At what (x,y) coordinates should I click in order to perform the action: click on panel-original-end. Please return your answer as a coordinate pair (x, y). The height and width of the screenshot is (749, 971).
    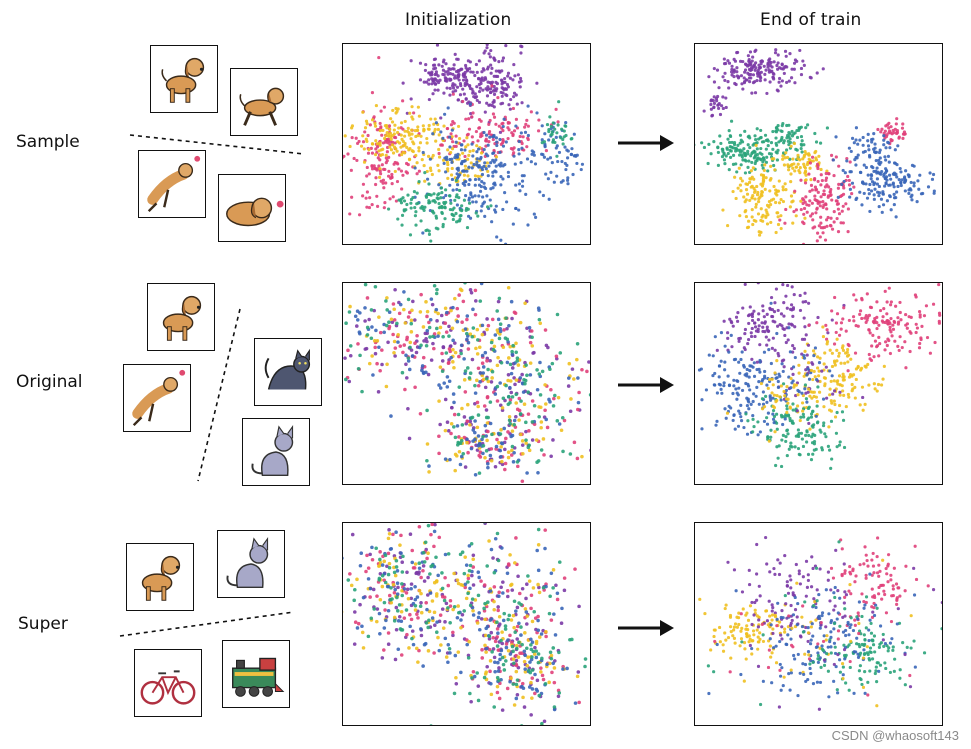
    Looking at the image, I should click on (818, 383).